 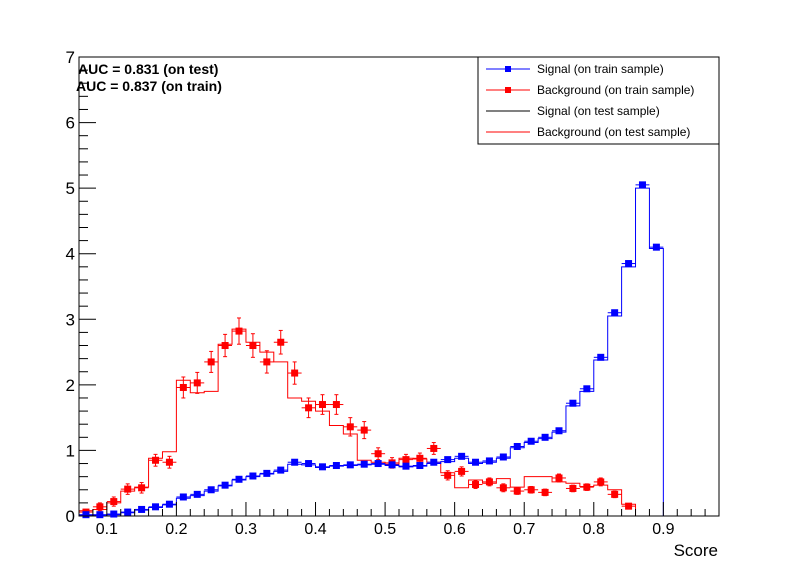 What do you see at coordinates (246, 529) in the screenshot?
I see `x-tick-label: 0.3` at bounding box center [246, 529].